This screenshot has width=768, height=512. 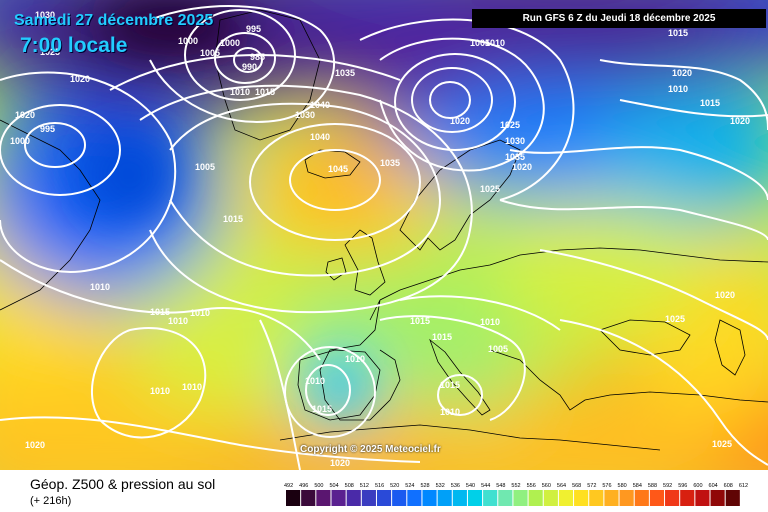 What do you see at coordinates (394, 486) in the screenshot?
I see `colorbar-tick-label: 520` at bounding box center [394, 486].